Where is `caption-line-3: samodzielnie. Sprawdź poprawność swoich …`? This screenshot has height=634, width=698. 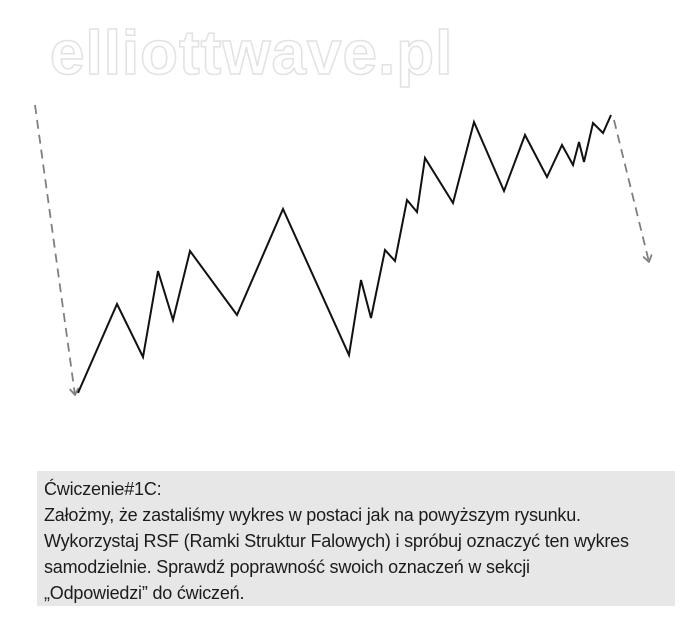
caption-line-3: samodzielnie. Sprawdź poprawność swoich … is located at coordinates (287, 567).